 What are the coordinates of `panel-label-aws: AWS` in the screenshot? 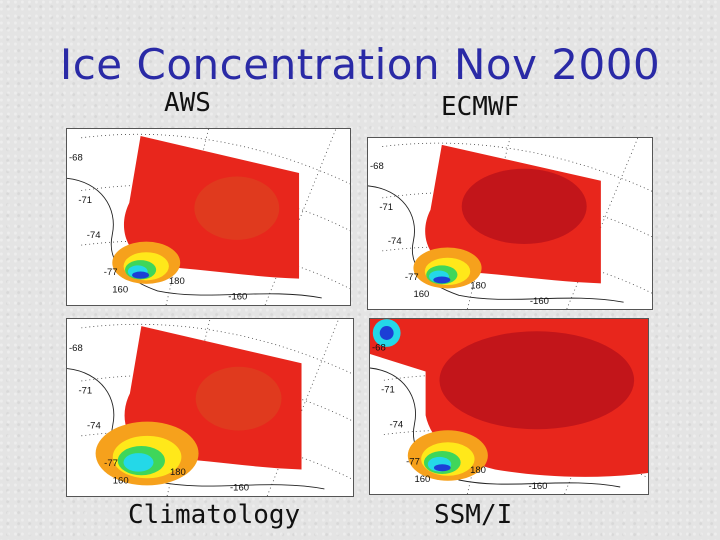 It's located at (187, 103).